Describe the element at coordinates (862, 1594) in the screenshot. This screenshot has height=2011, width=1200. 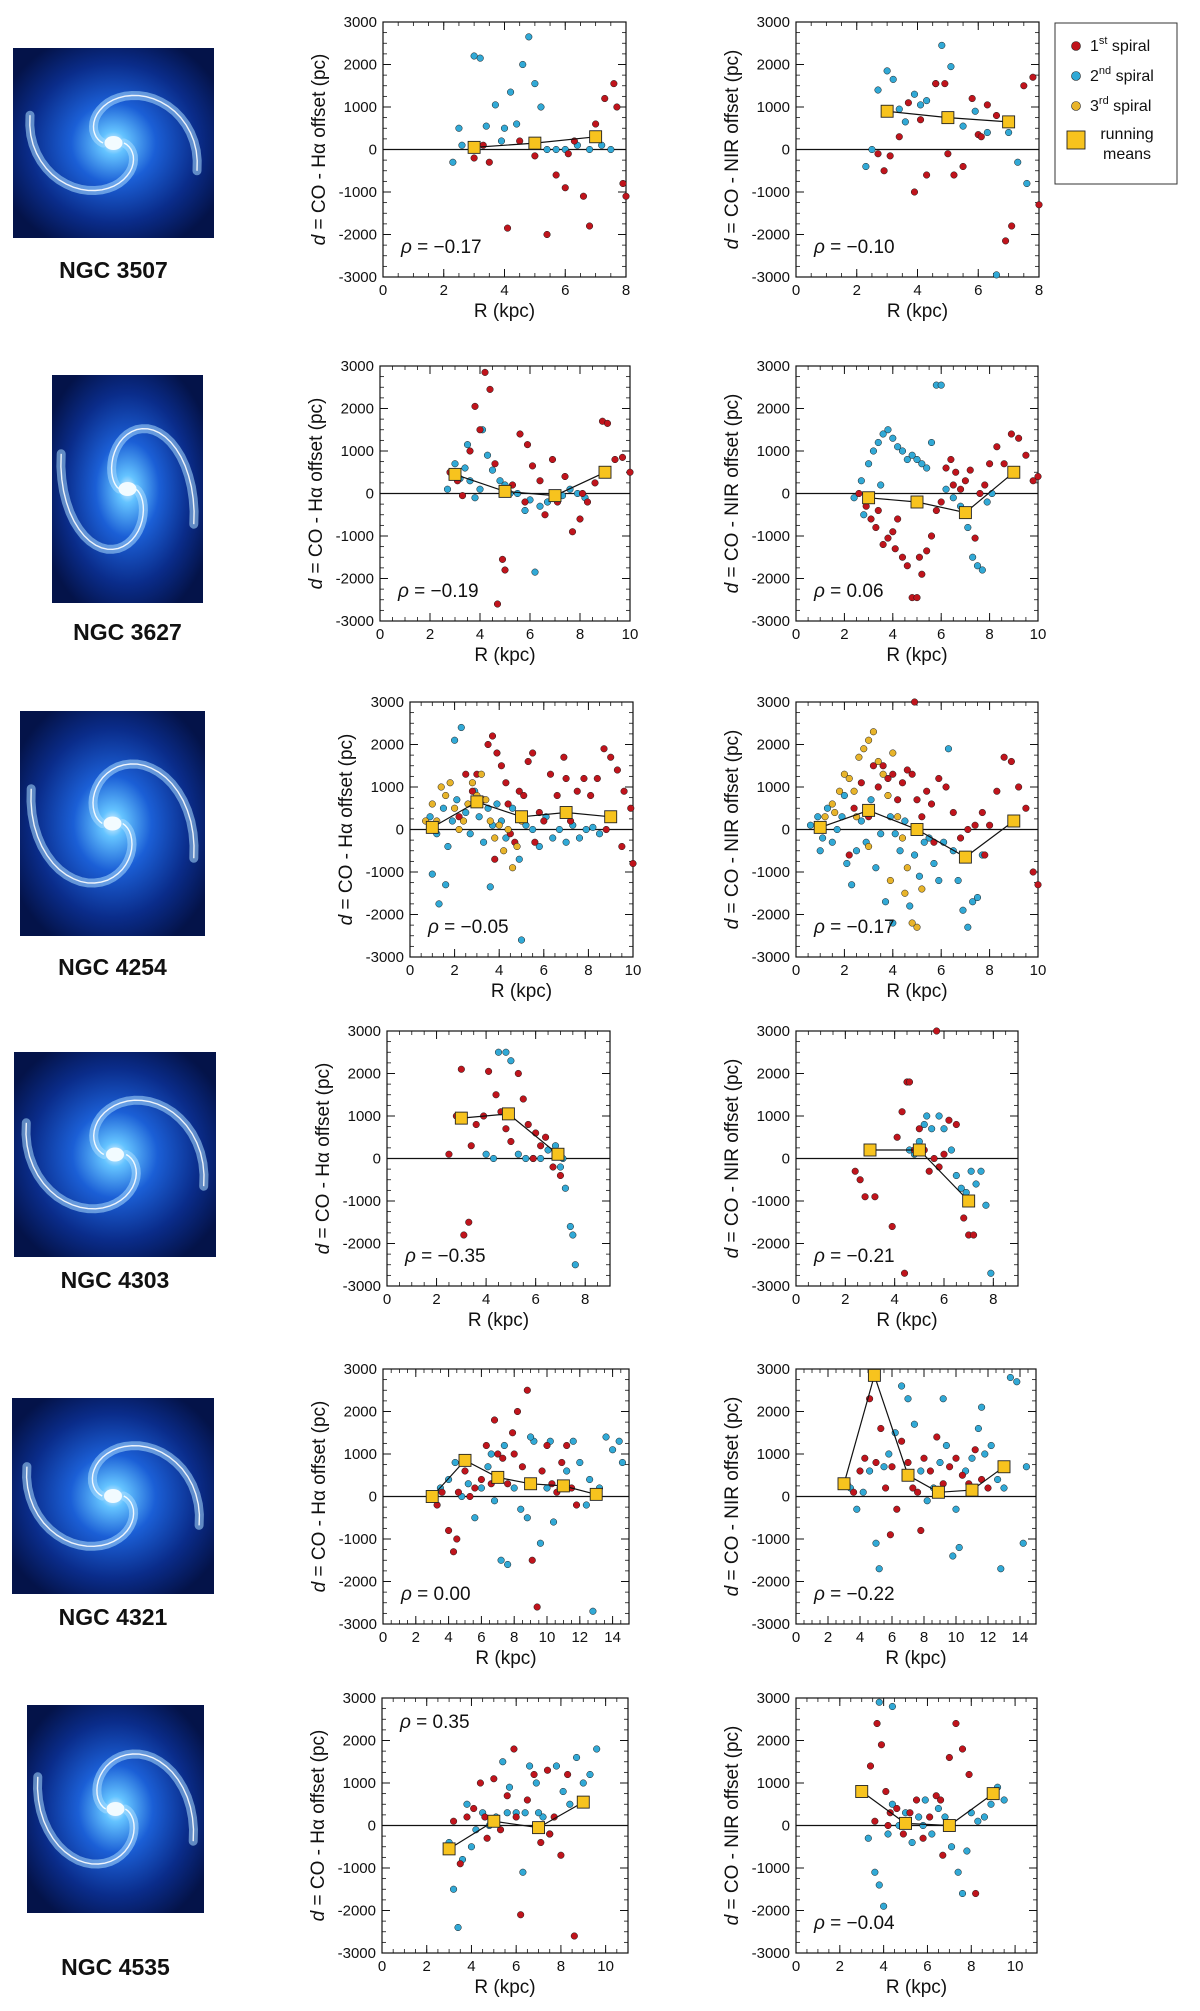
I see `rho-value: = −0.22` at that location.